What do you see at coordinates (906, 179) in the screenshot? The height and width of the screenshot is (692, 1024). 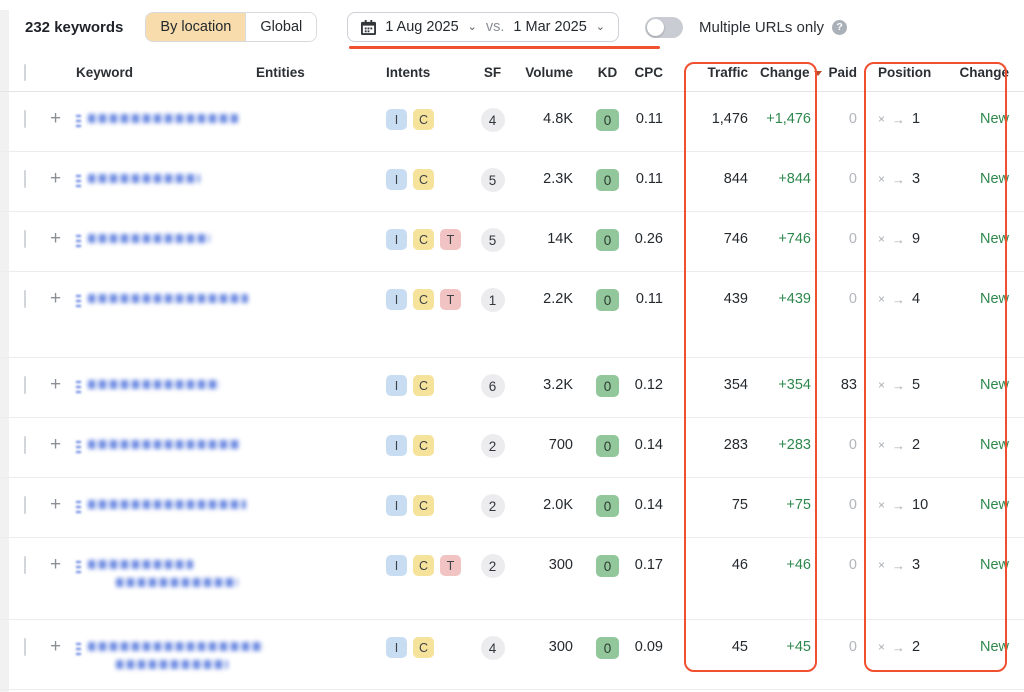 I see `position-cell: × → 3` at bounding box center [906, 179].